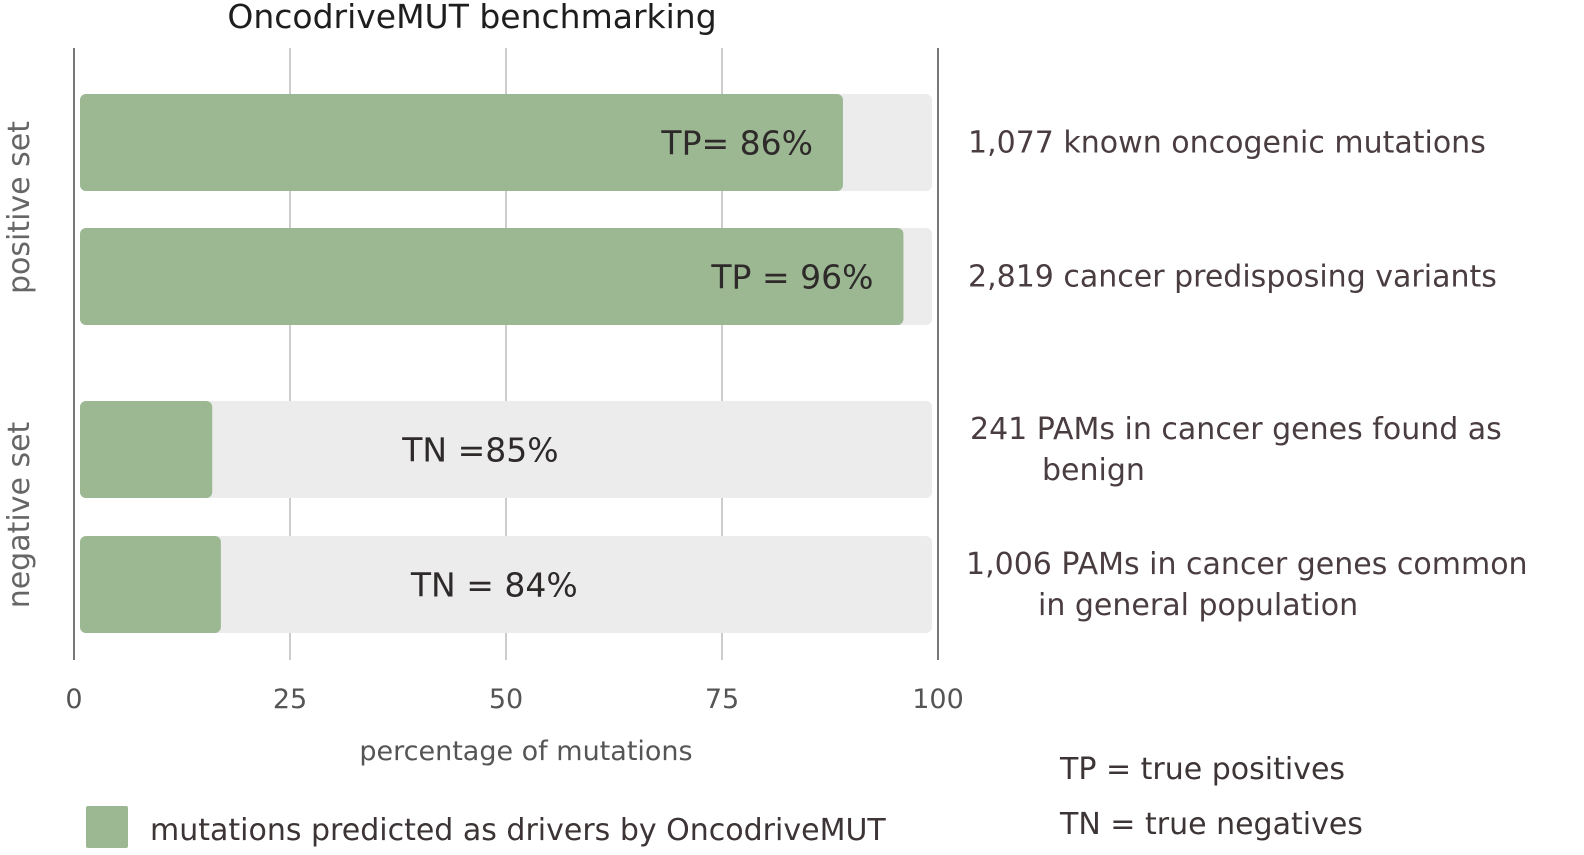  Describe the element at coordinates (1232, 277) in the screenshot. I see `category-description: 2,819 cancer predisposing variants` at that location.